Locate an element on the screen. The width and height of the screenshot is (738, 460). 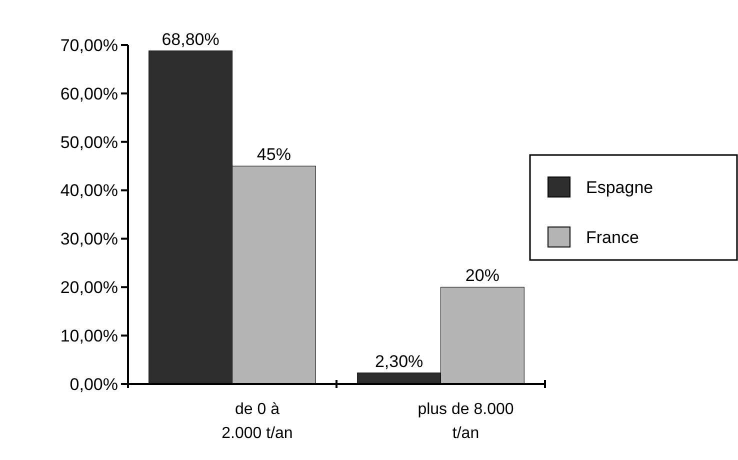
y-tick-label: 10,00% is located at coordinates (89, 336).